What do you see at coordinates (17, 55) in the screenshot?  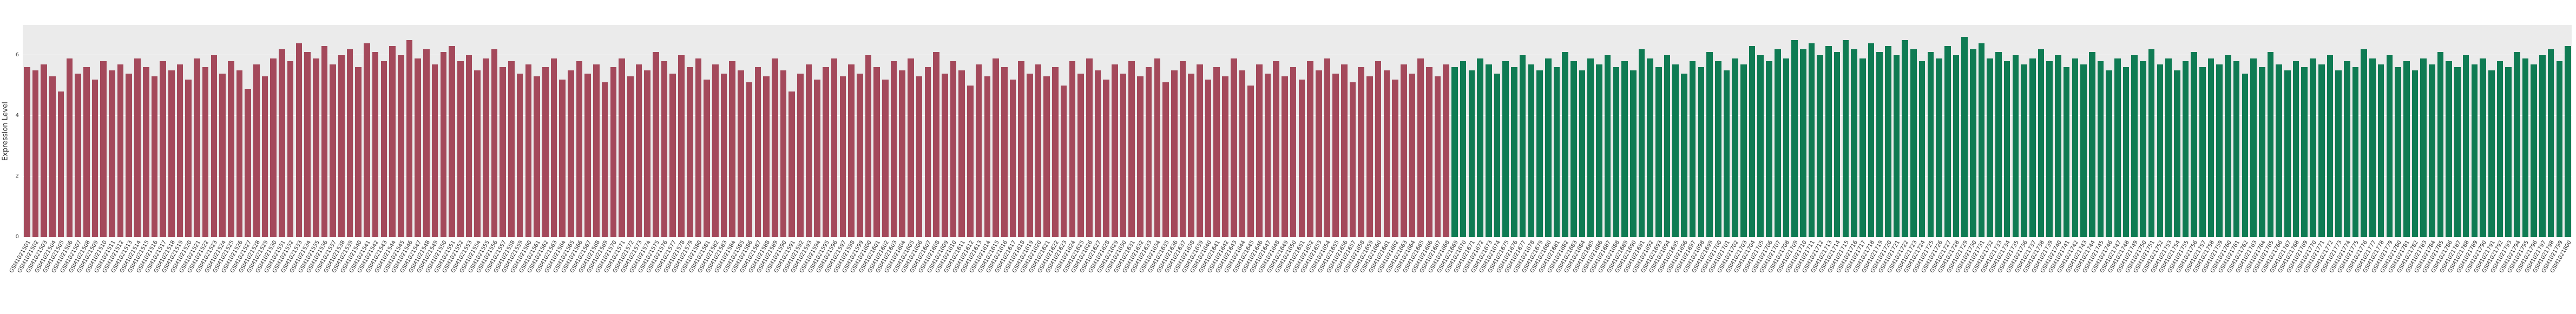 I see `y-tick-label: 6` at bounding box center [17, 55].